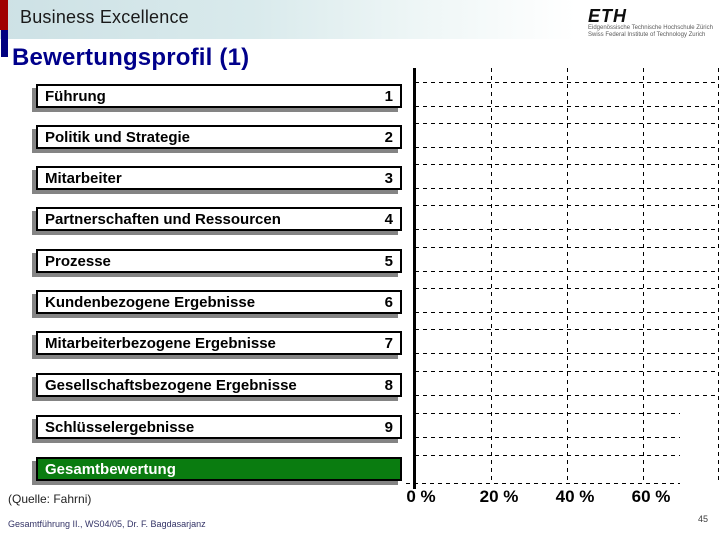 The image size is (720, 540). Describe the element at coordinates (131, 57) in the screenshot. I see `page-title: Bewertungsprofil (1)` at that location.